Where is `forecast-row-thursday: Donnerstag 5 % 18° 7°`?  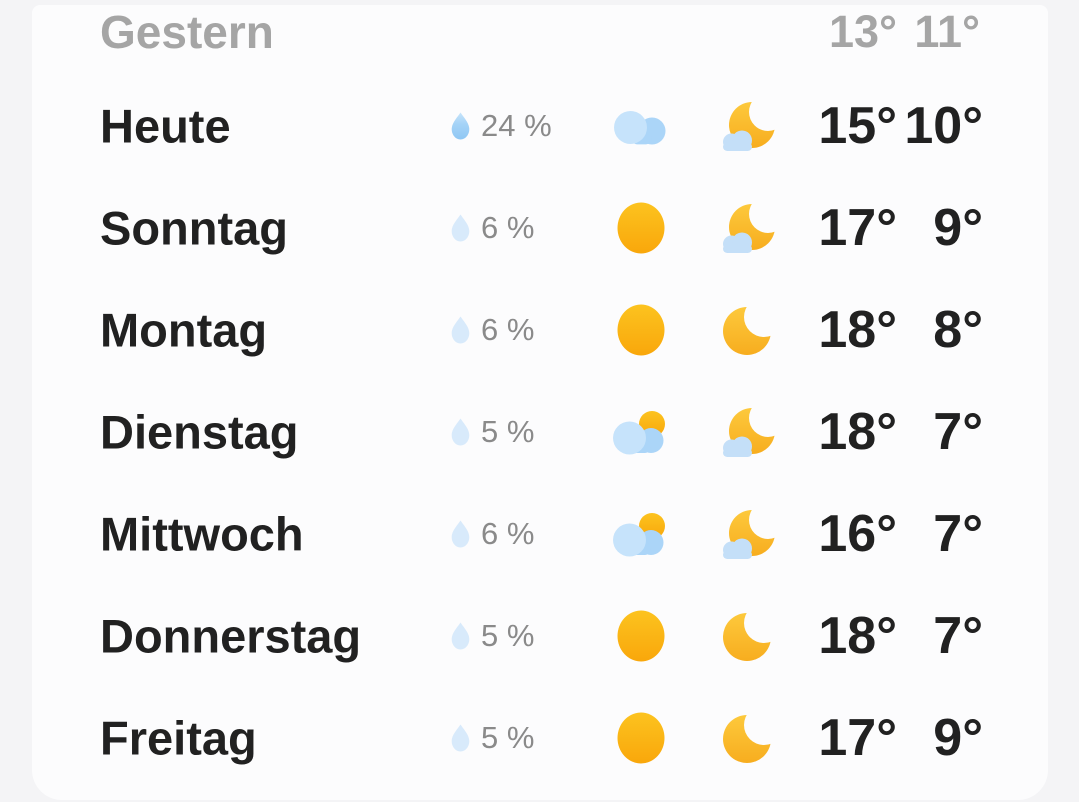 forecast-row-thursday: Donnerstag 5 % 18° 7° is located at coordinates (540, 636).